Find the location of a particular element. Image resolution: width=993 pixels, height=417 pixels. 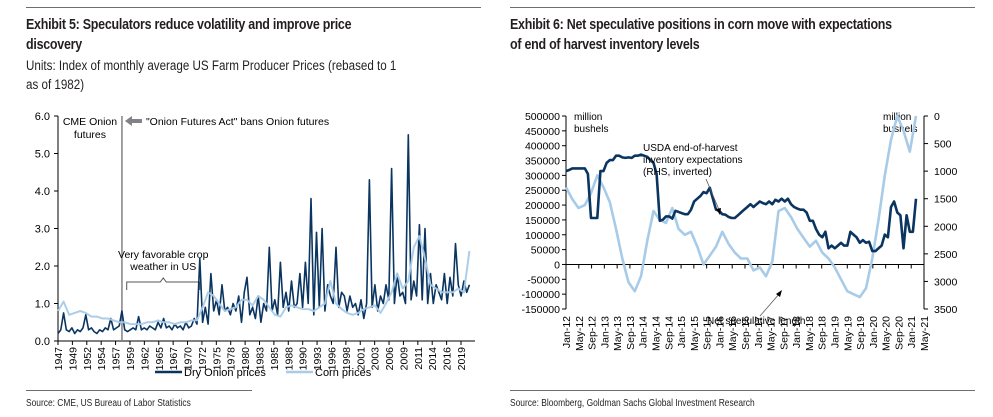

left-unit-label-line-2: bushels is located at coordinates (591, 129).